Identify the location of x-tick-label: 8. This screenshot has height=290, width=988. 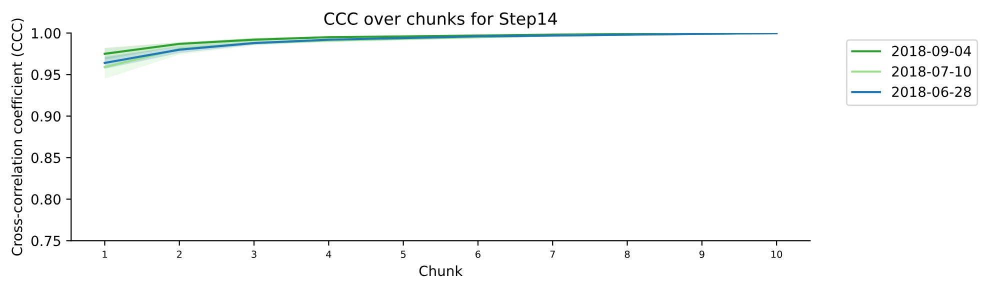
(627, 254).